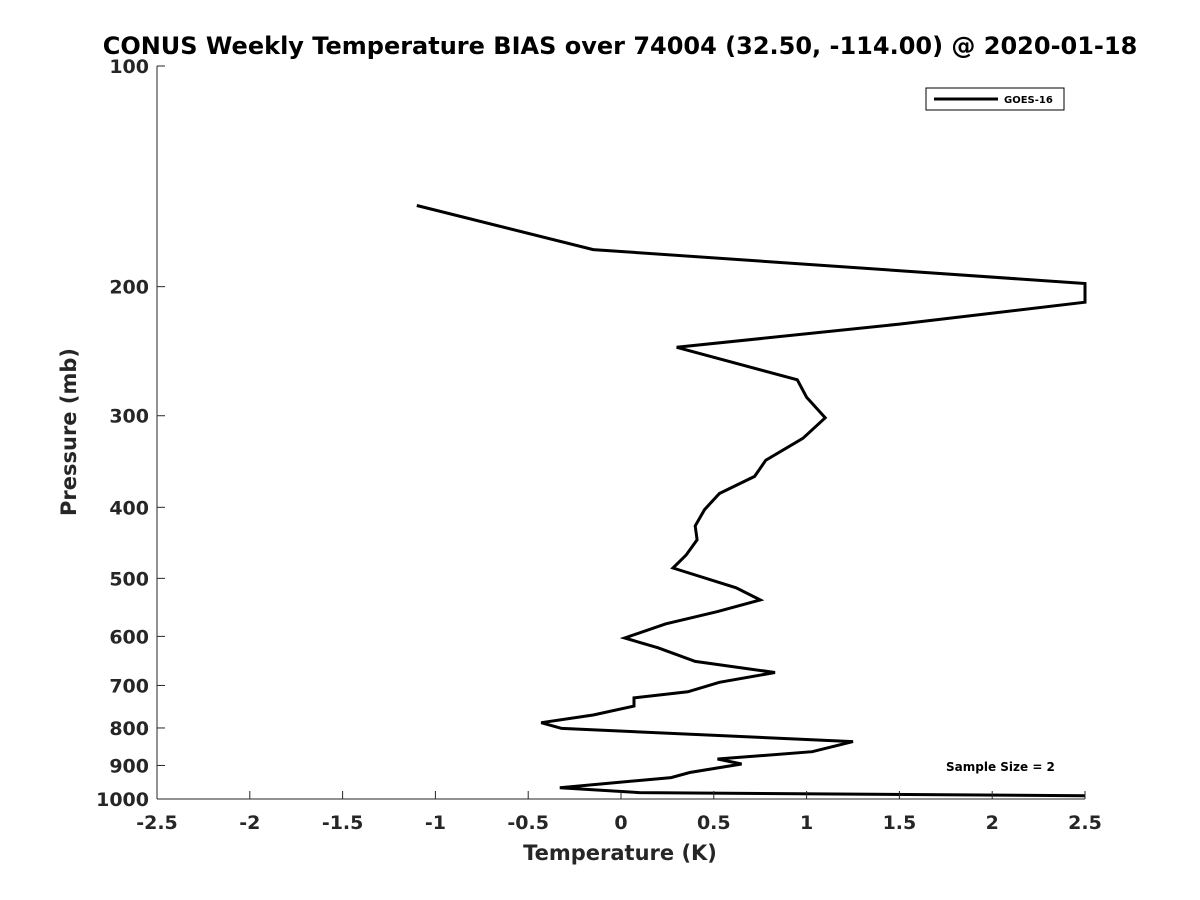  What do you see at coordinates (1000, 767) in the screenshot?
I see `sample-size-annotation: Sample Size = 2` at bounding box center [1000, 767].